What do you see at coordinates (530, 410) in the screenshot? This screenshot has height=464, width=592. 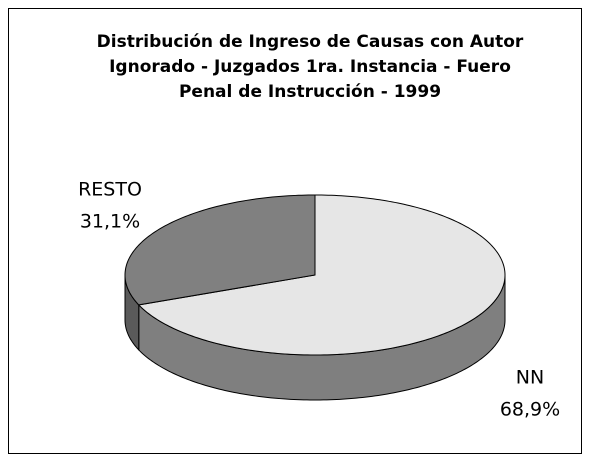 I see `slice-value-label: 68,9%` at bounding box center [530, 410].